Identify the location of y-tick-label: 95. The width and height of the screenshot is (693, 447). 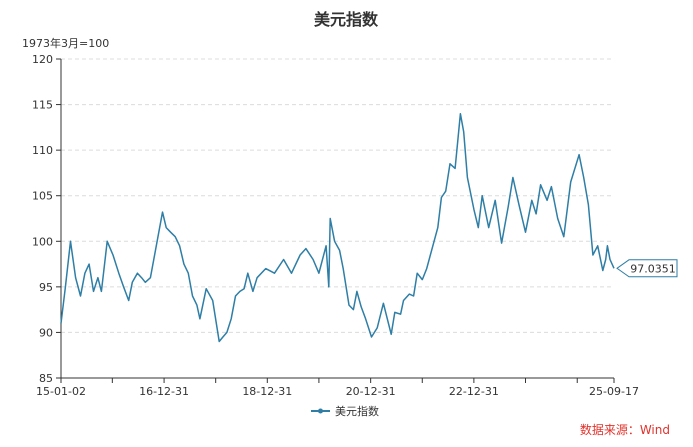
(46, 287).